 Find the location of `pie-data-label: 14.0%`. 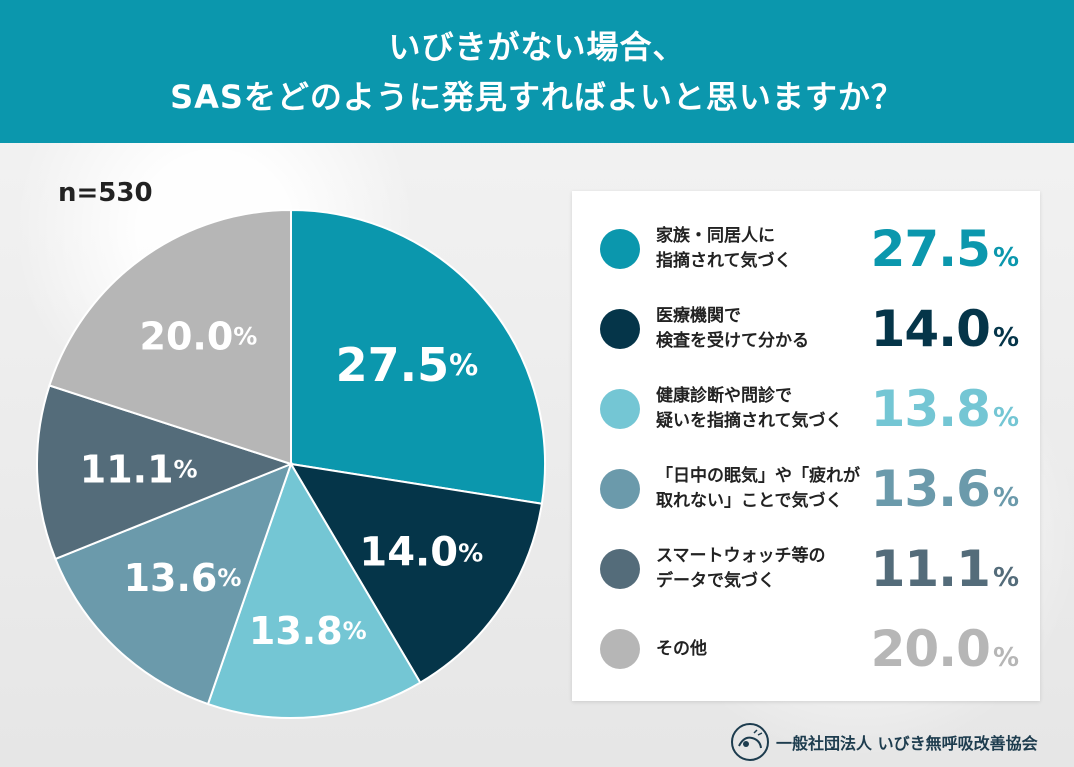

pie-data-label: 14.0% is located at coordinates (421, 553).